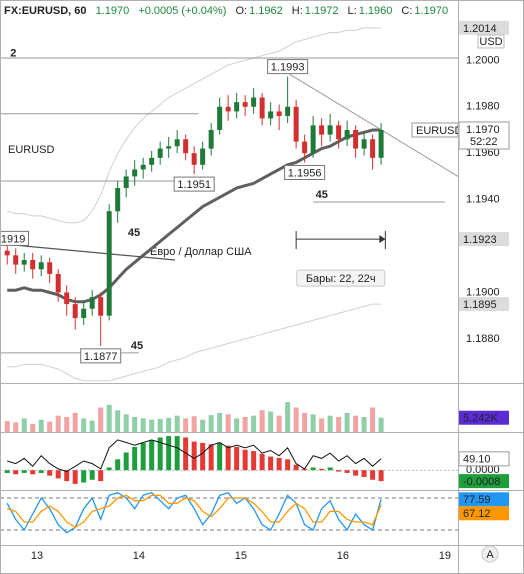  Describe the element at coordinates (182, 11) in the screenshot. I see `change: +0.0005 (+0.04%)` at that location.